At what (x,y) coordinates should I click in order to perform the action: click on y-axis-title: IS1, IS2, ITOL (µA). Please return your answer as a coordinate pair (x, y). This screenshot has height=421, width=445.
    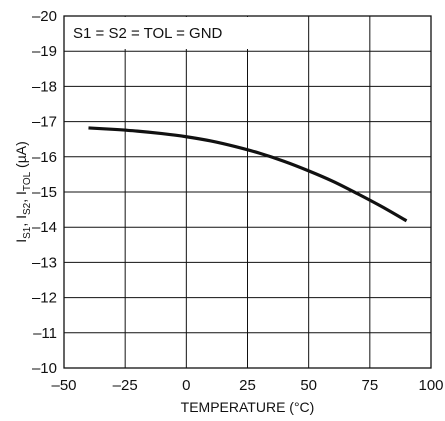
    Looking at the image, I should click on (23, 192).